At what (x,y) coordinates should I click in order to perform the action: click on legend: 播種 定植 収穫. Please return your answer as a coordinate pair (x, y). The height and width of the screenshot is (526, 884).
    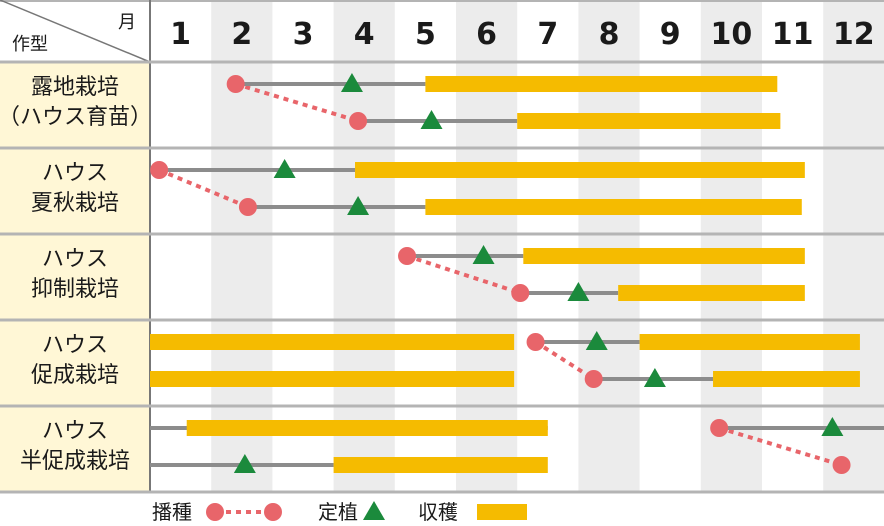
    Looking at the image, I should click on (339, 512).